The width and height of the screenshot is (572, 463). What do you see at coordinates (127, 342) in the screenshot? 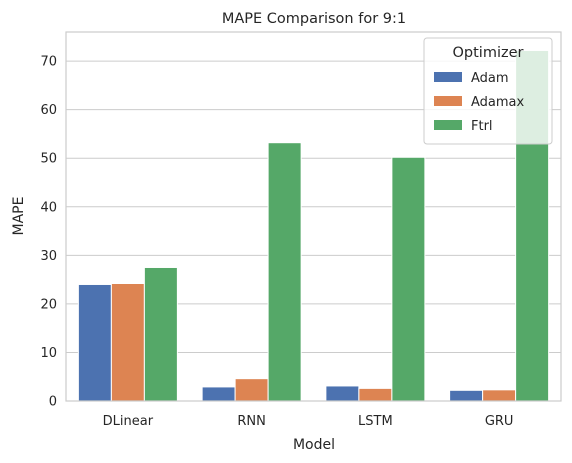
I see `bar-adamax-dlinear` at bounding box center [127, 342].